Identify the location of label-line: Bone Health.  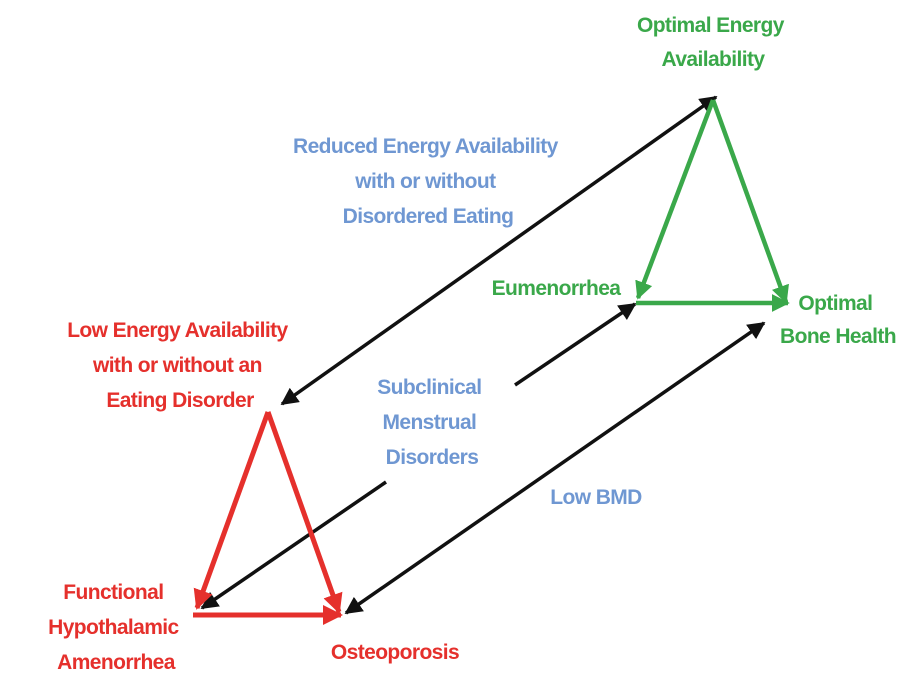
(838, 336).